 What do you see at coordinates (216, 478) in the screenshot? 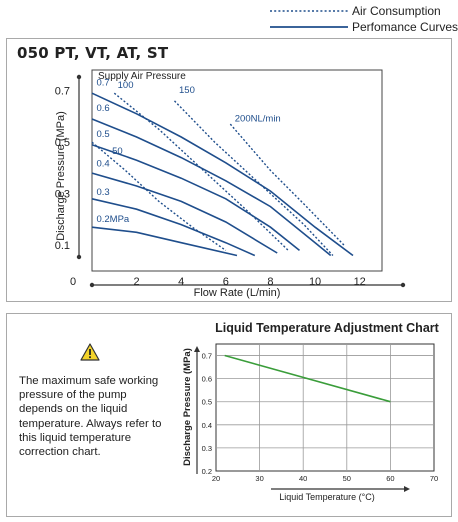
I see `x-tick-label: 20` at bounding box center [216, 478].